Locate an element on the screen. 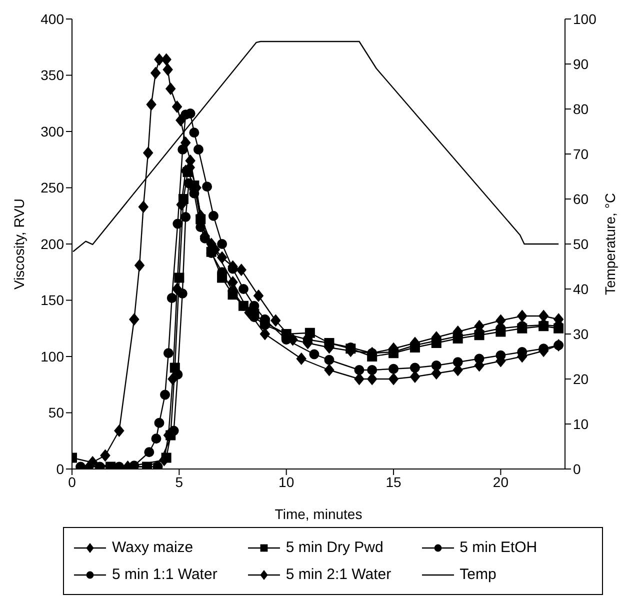  legend-label: 5 min Dry Pwd is located at coordinates (335, 547).